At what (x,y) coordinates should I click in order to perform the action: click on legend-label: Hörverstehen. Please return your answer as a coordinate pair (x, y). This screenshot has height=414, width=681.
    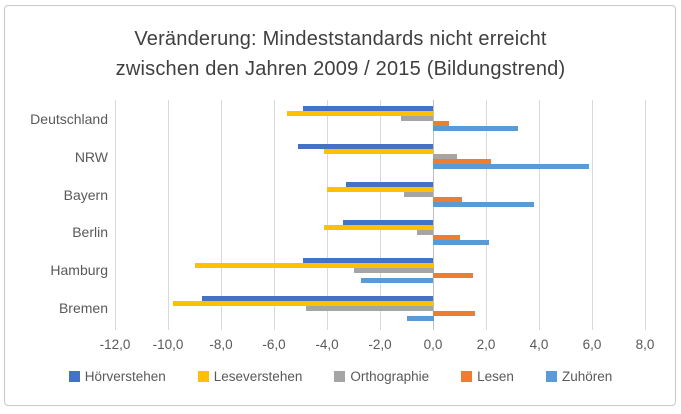
    Looking at the image, I should click on (125, 376).